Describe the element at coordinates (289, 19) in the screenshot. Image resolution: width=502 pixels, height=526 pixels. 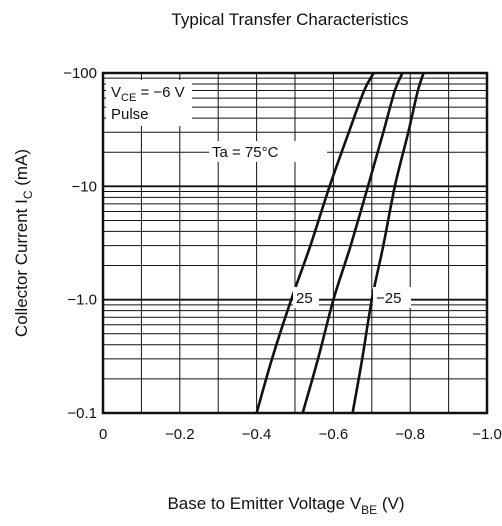
I see `chart-title: Typical Transfer Characteristics` at that location.